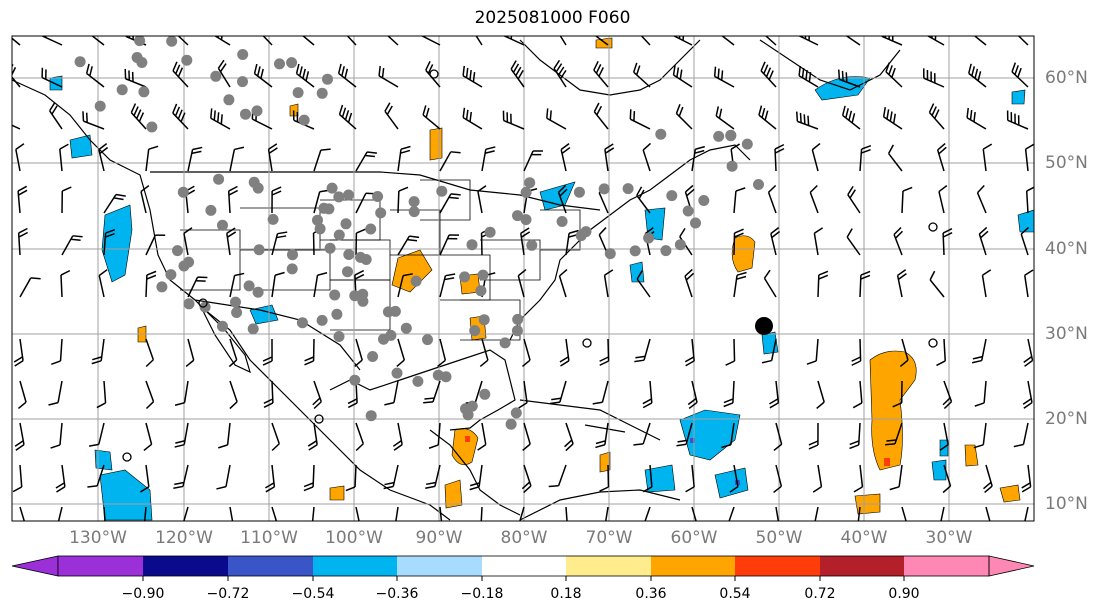 This screenshot has height=615, width=1105. What do you see at coordinates (482, 594) in the screenshot?
I see `colorbar-tick-label: −0.18` at bounding box center [482, 594].